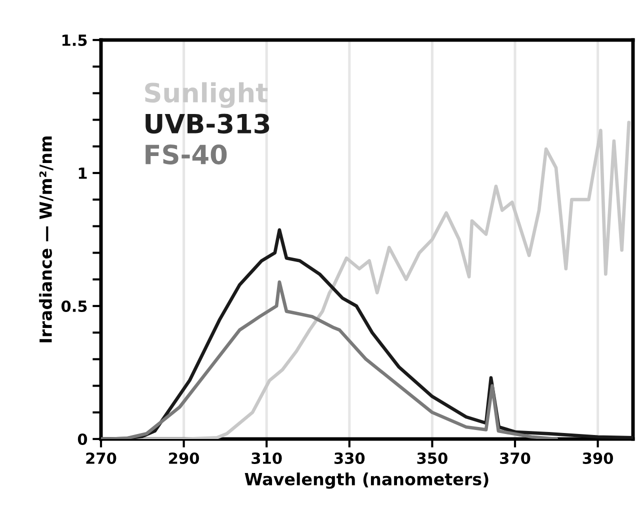 The height and width of the screenshot is (526, 642). I want to click on y-tick-label: 1, so click(82, 173).